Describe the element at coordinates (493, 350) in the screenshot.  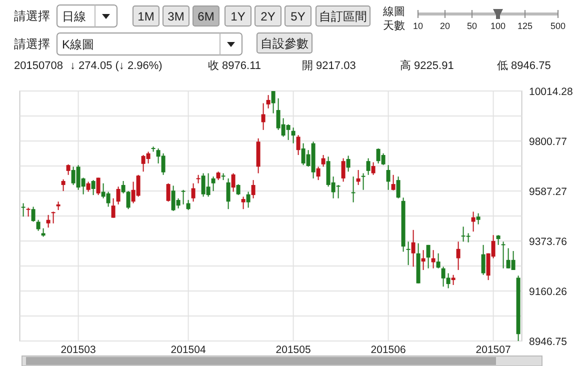
I see `xtick: 201507` at that location.